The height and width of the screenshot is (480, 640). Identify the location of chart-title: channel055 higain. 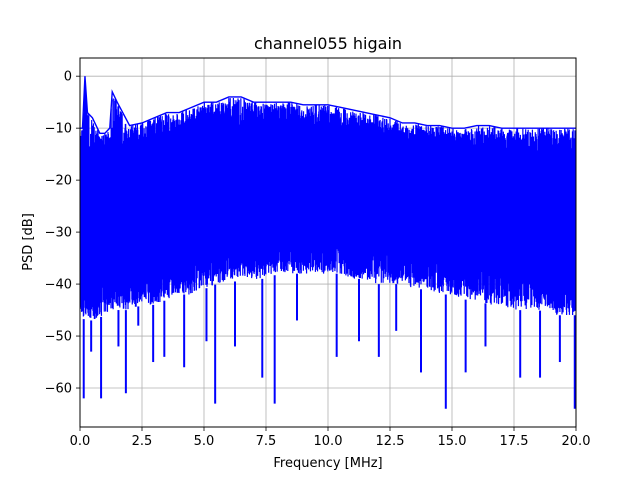
(328, 43).